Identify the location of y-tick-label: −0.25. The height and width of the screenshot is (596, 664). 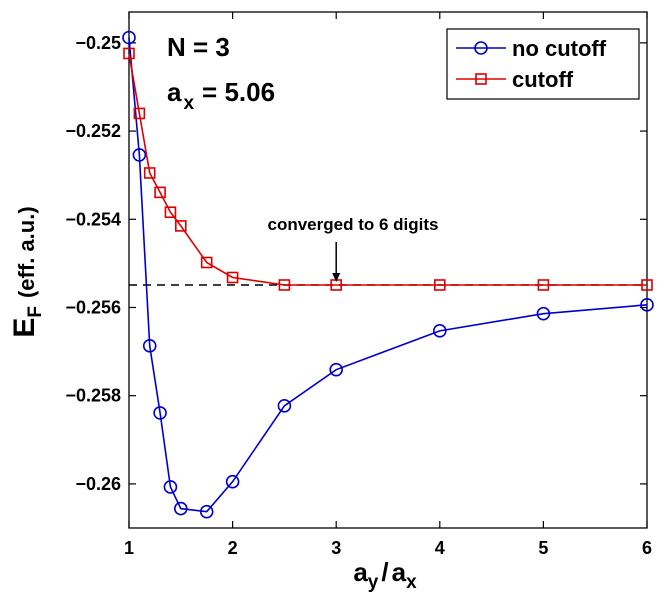
(98, 43).